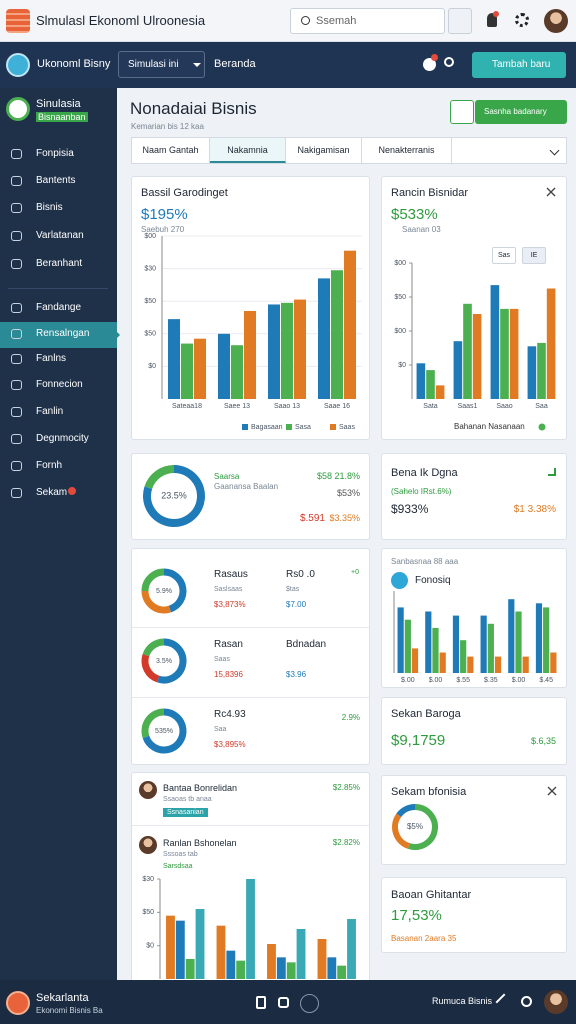  Describe the element at coordinates (150, 301) in the screenshot. I see `y-tick-label: $50` at that location.